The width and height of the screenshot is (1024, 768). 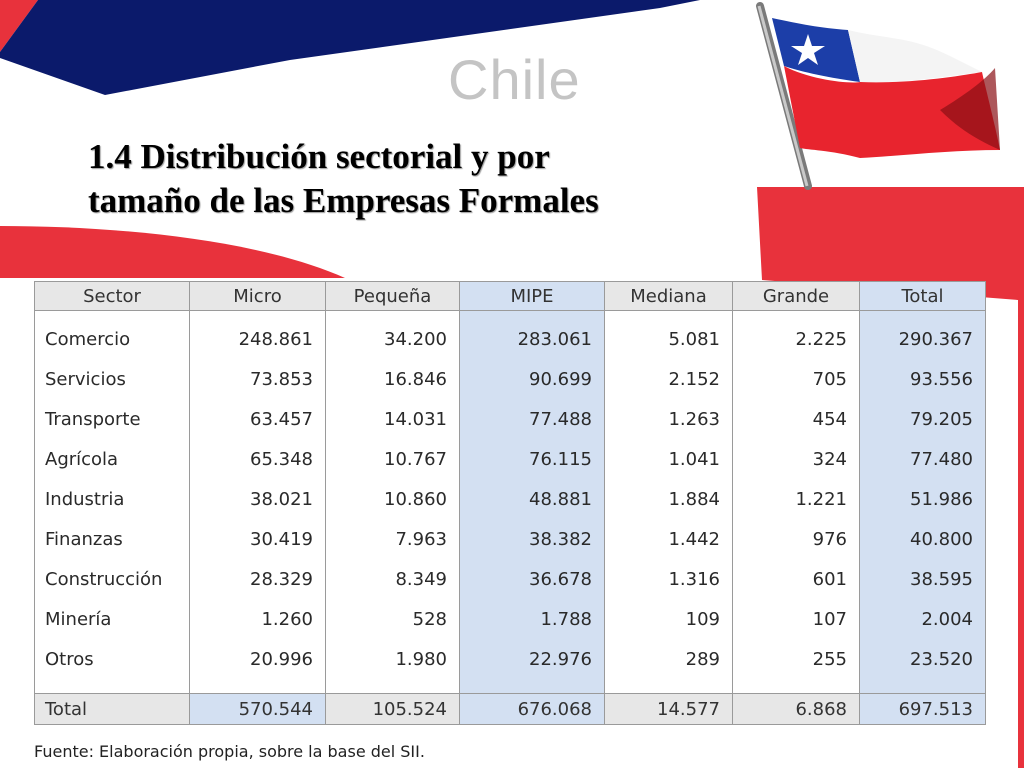 I want to click on cell-grande: 454, so click(x=796, y=419).